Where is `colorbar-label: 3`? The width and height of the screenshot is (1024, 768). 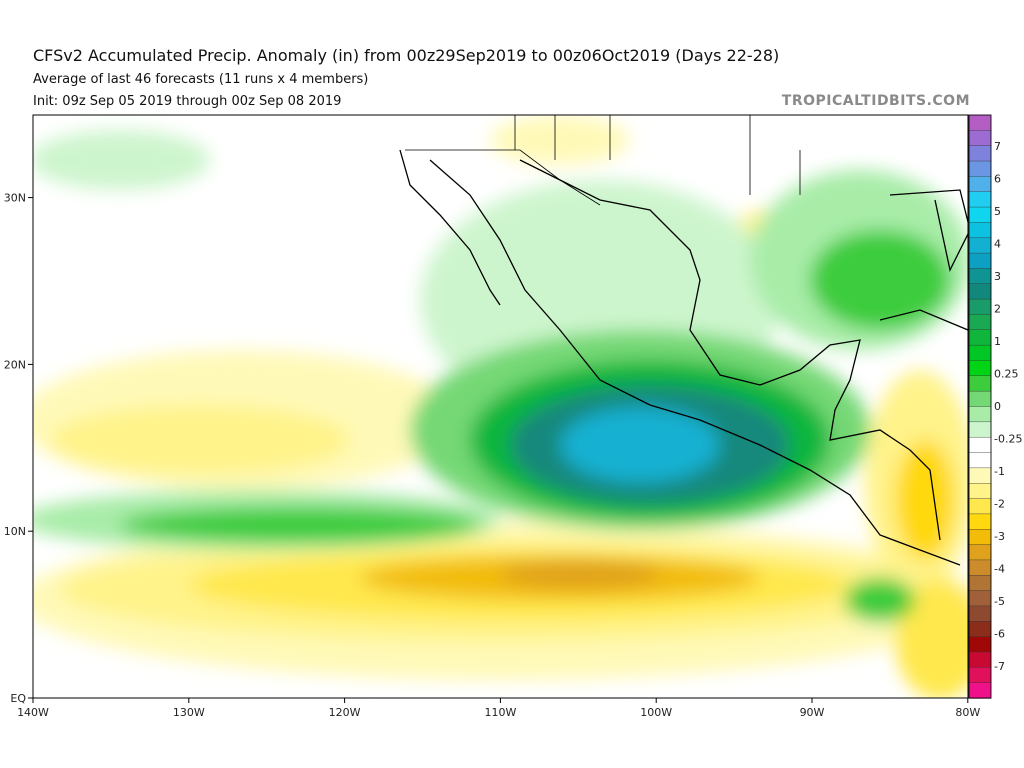
colorbar-label: 3 is located at coordinates (997, 276).